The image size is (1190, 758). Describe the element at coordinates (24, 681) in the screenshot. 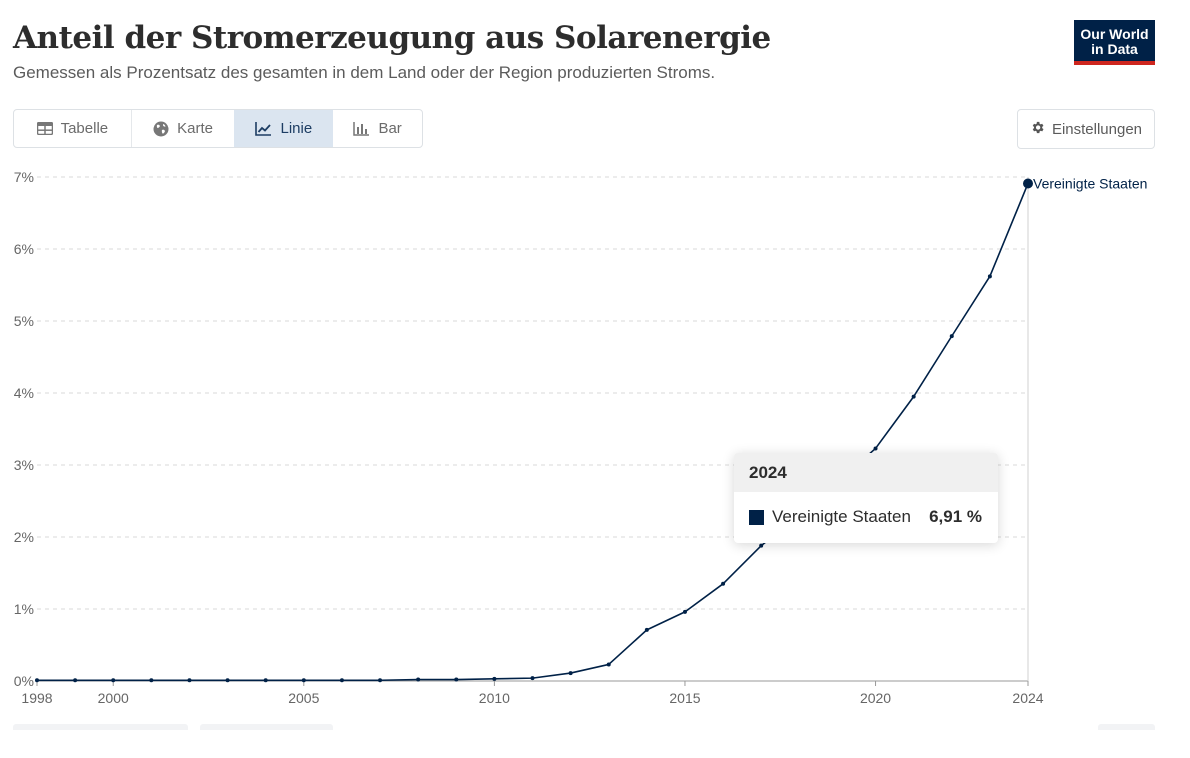

I see `y-tick-label: 0%` at that location.